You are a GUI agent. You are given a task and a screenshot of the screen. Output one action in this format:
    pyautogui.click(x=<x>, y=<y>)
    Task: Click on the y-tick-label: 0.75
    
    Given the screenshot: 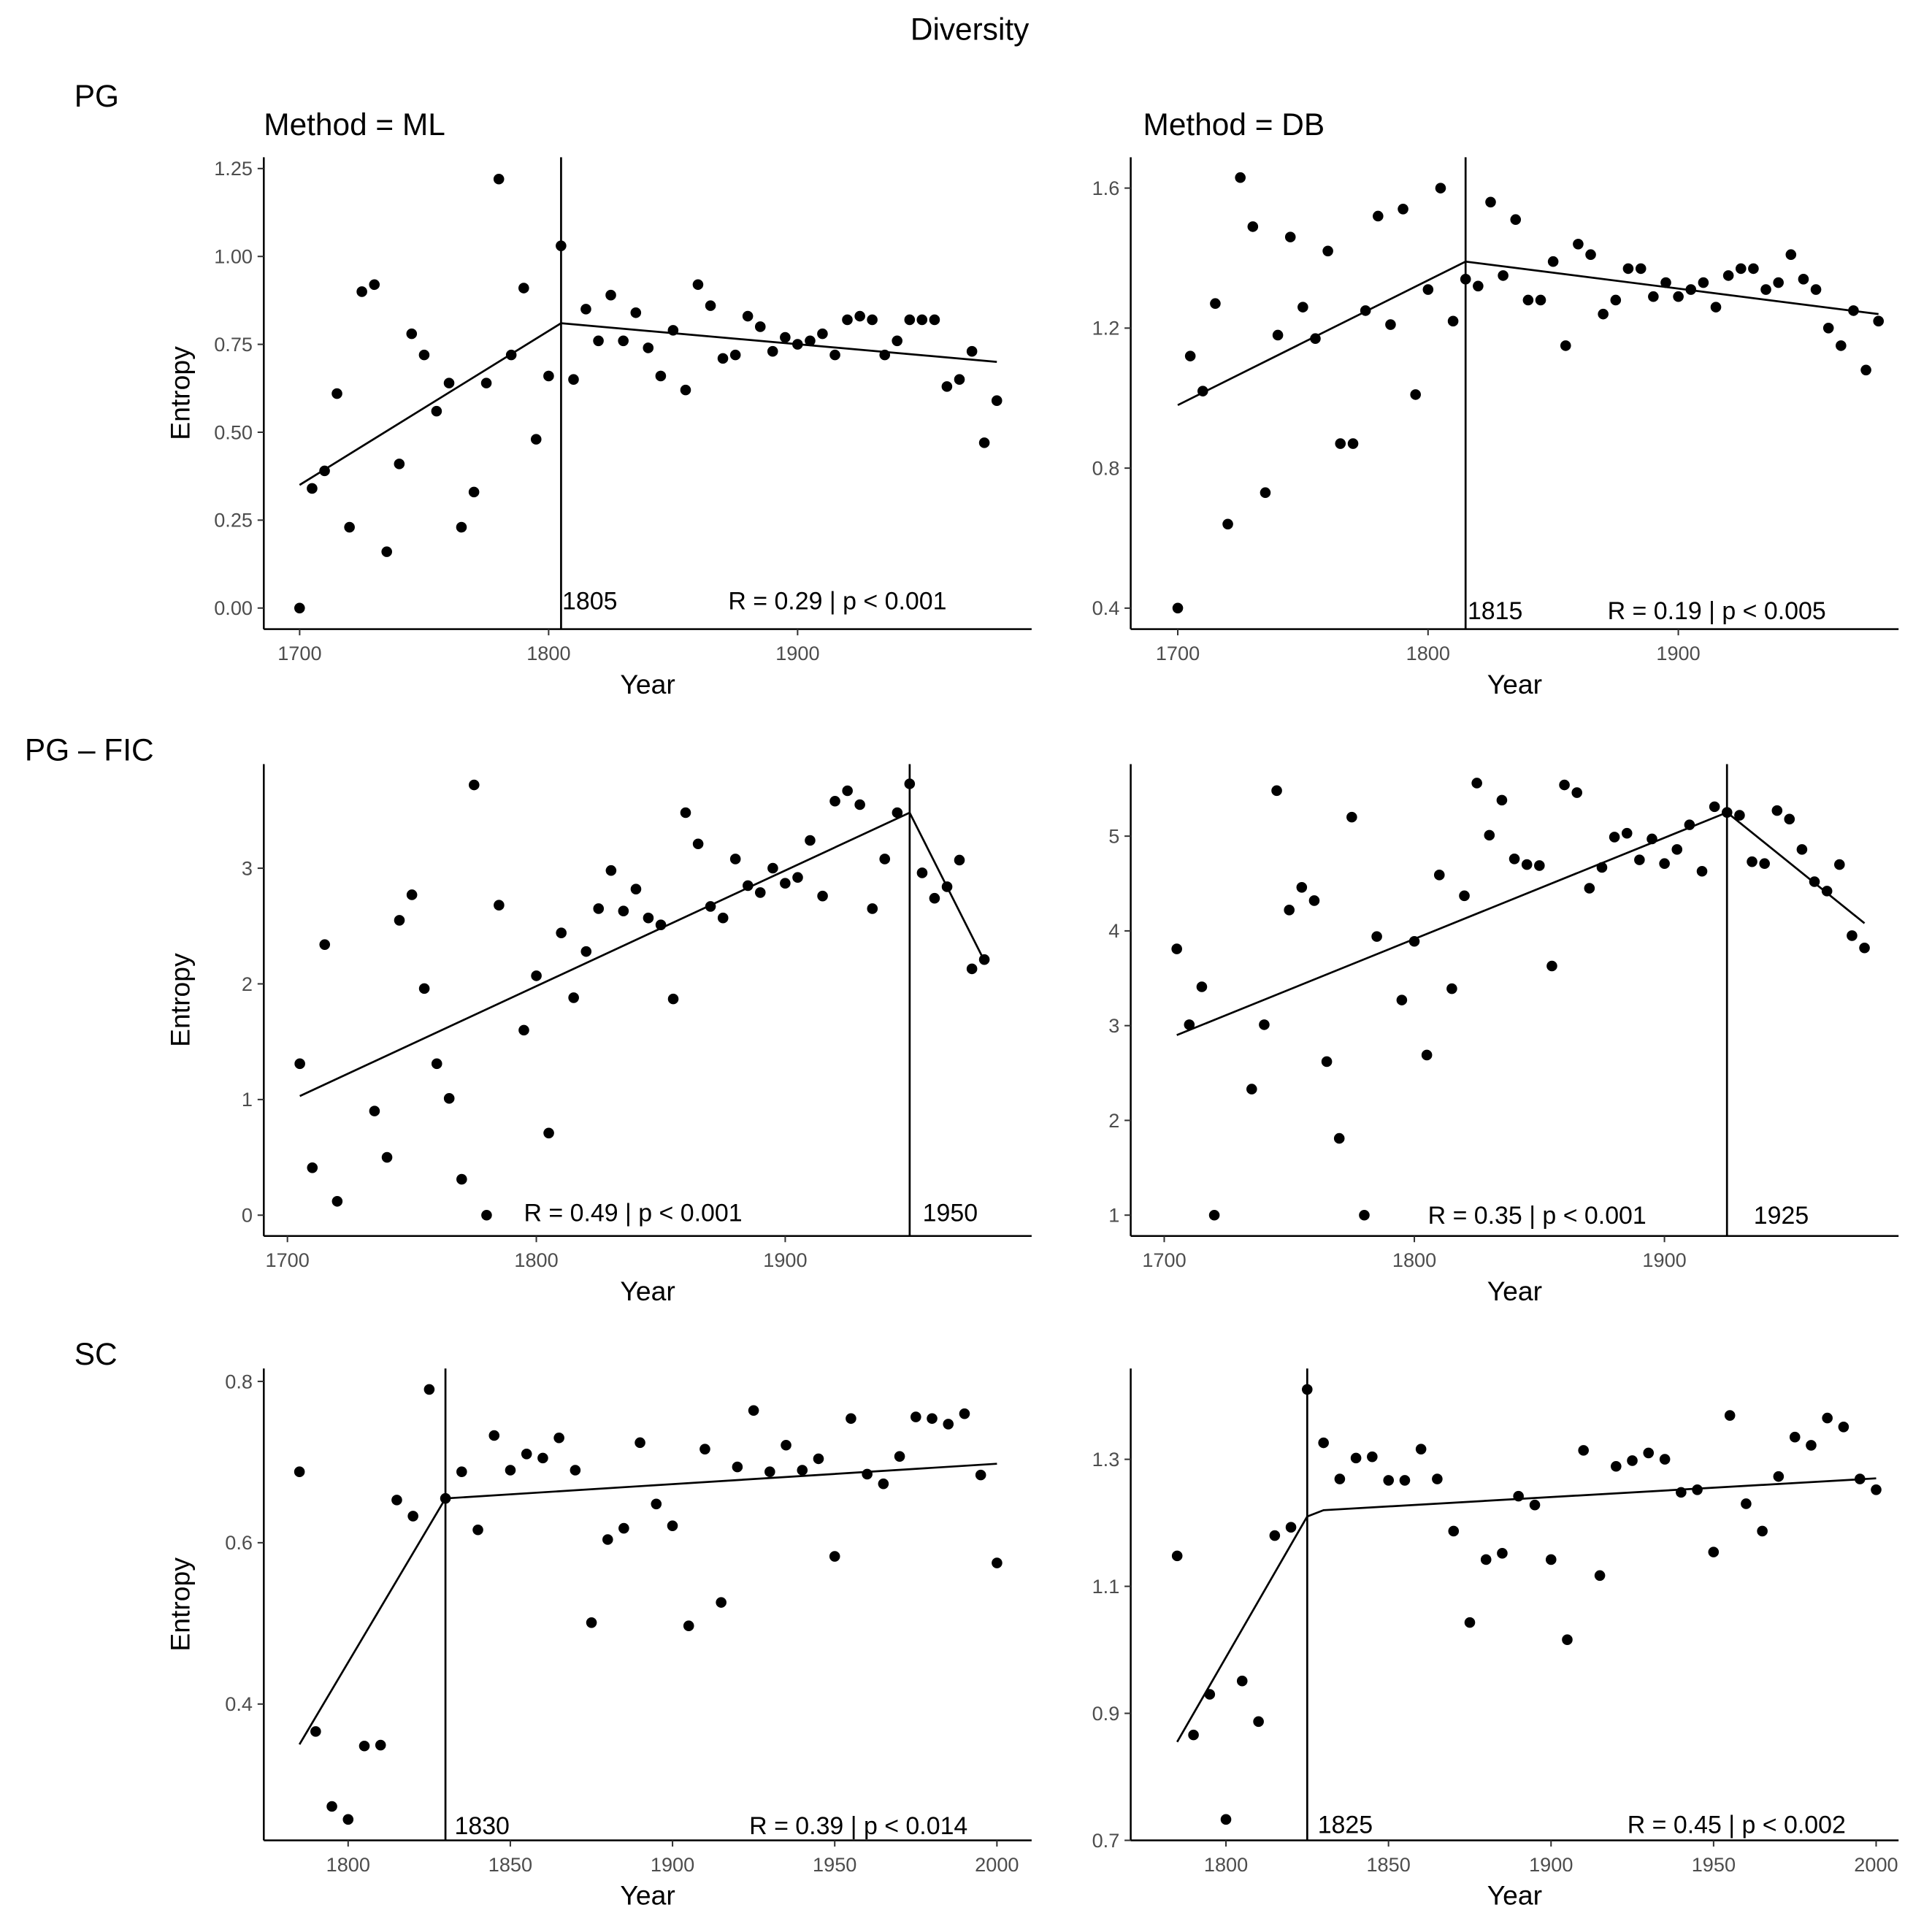 What is the action you would take?
    pyautogui.click(x=233, y=344)
    